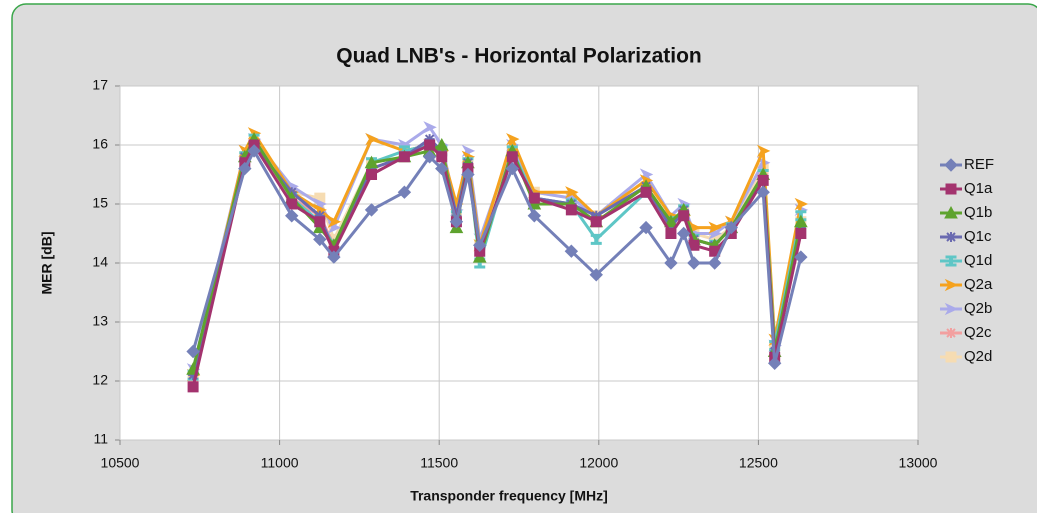 The width and height of the screenshot is (1037, 513). Describe the element at coordinates (758, 463) in the screenshot. I see `x-tick-label: 12500` at that location.